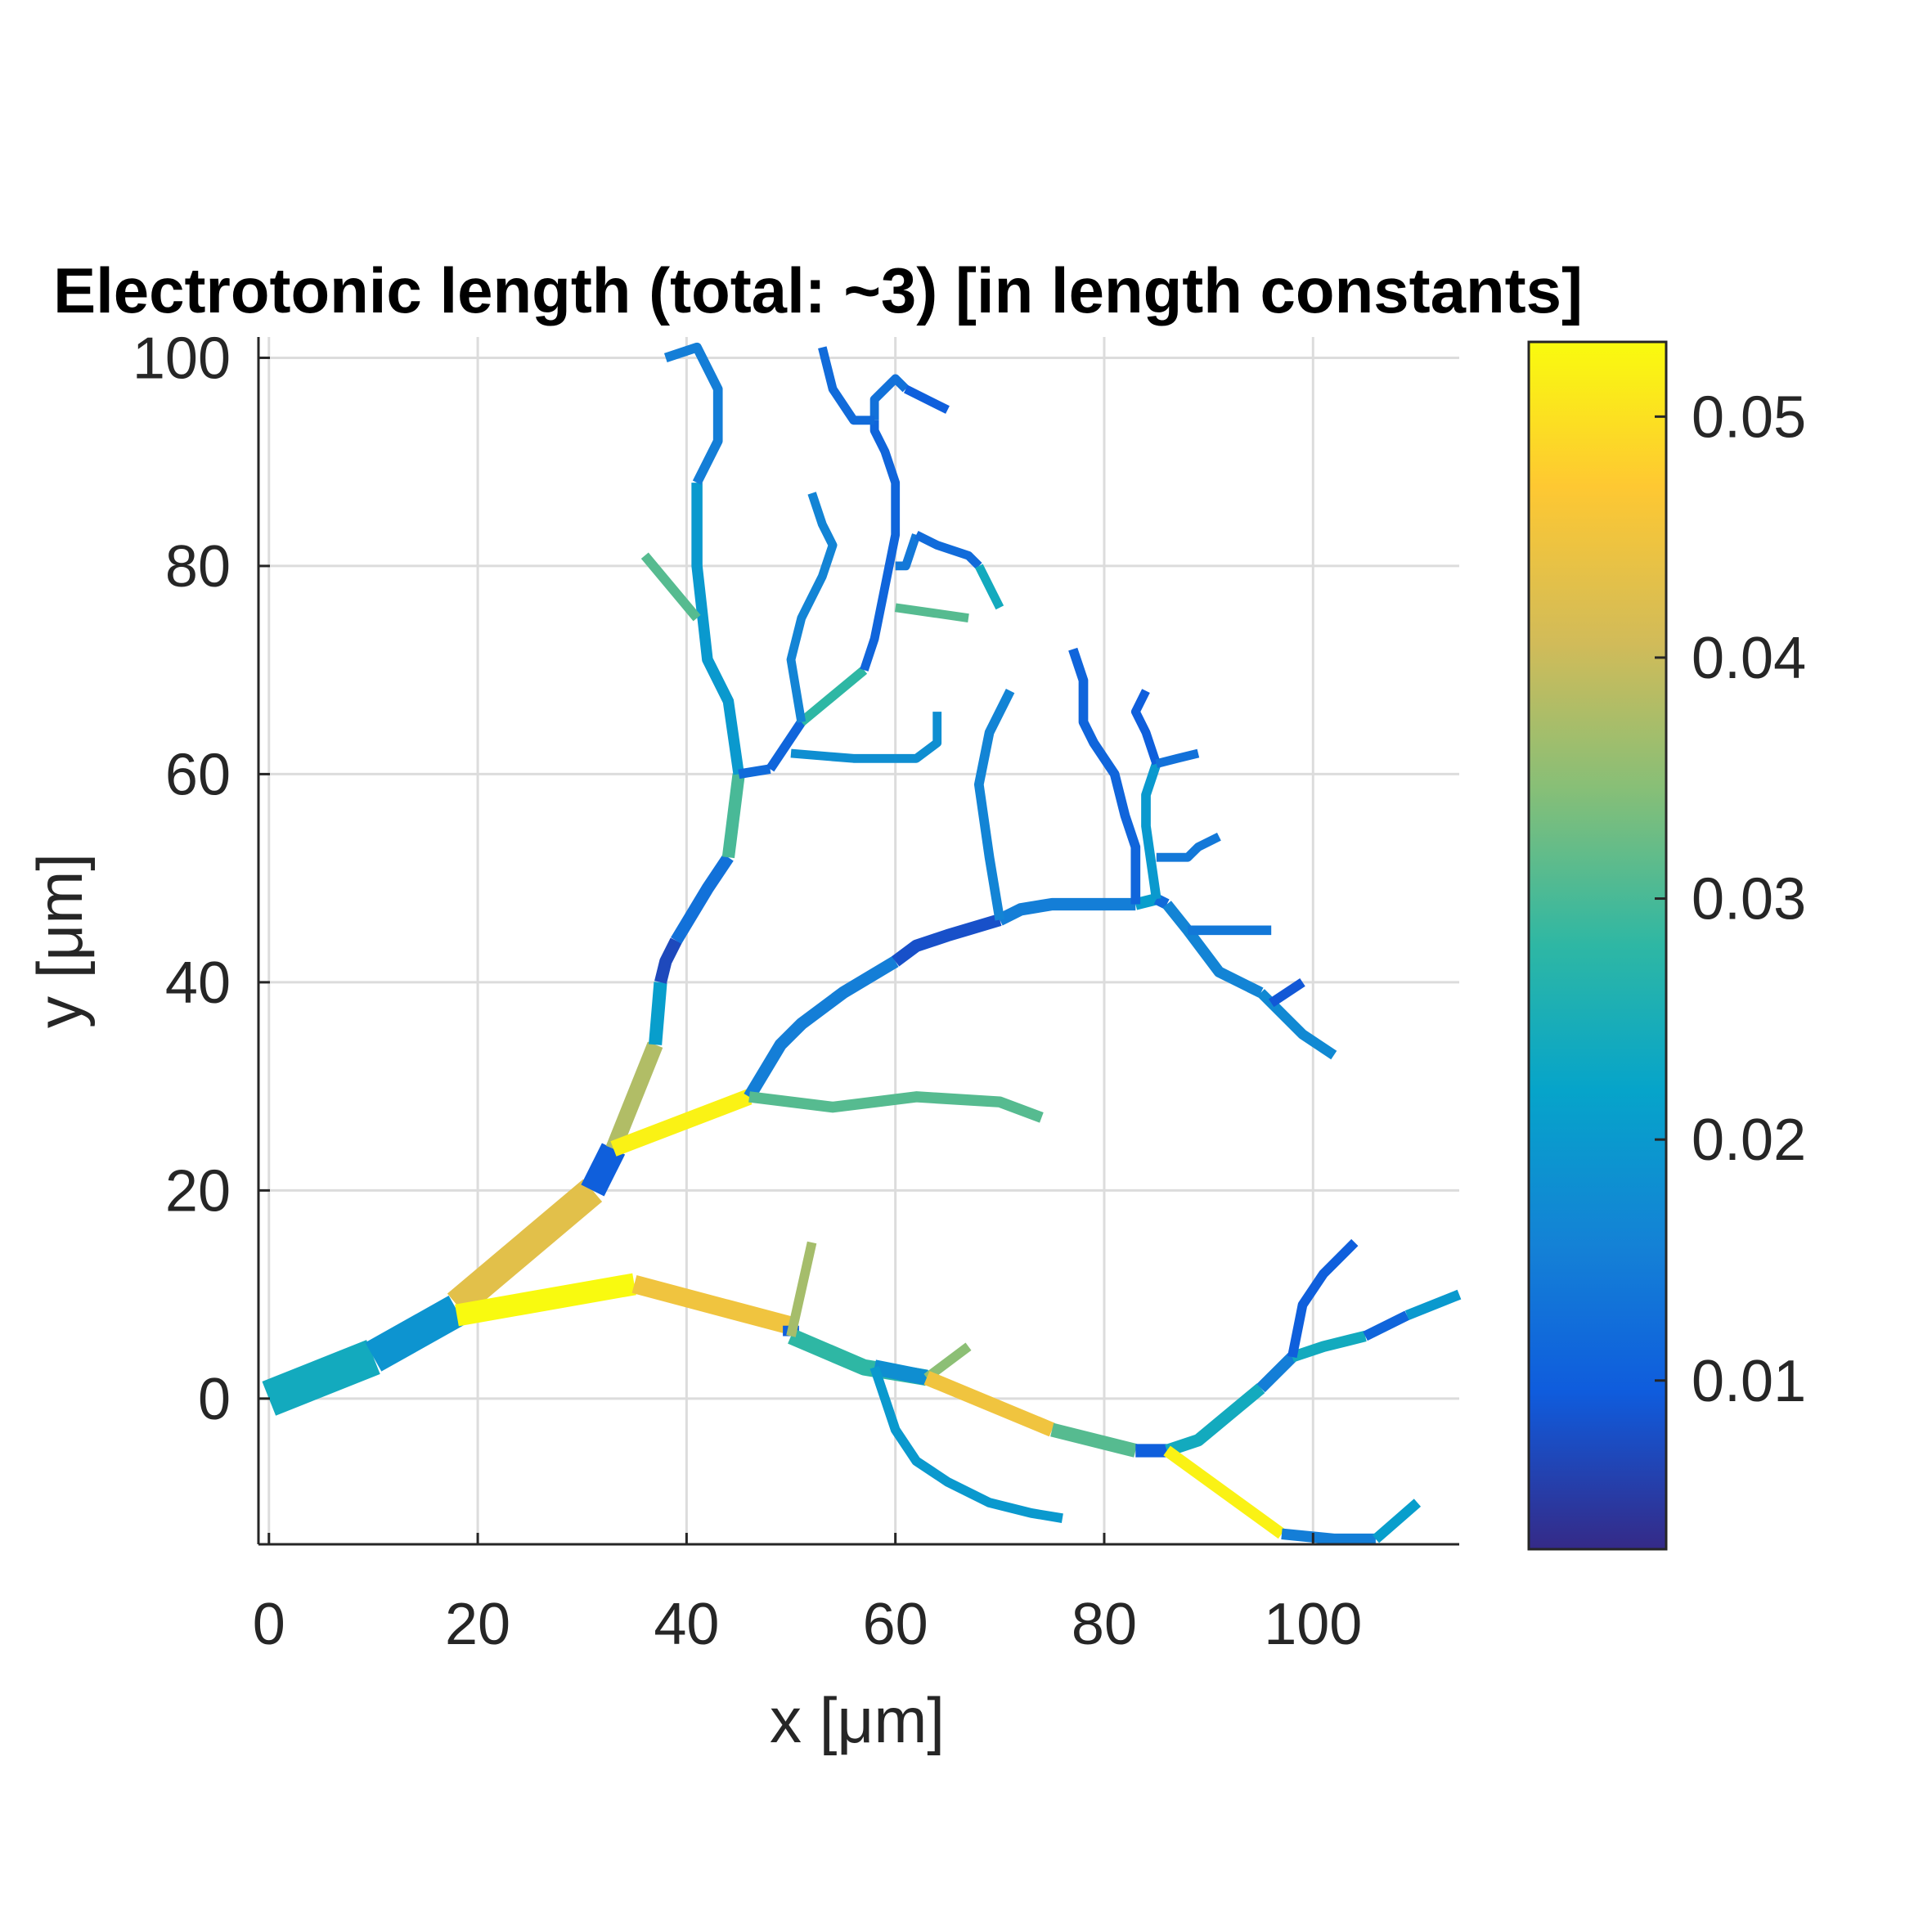 This screenshot has width=1932, height=1932. What do you see at coordinates (1105, 1624) in the screenshot?
I see `x-tick-label: 80` at bounding box center [1105, 1624].